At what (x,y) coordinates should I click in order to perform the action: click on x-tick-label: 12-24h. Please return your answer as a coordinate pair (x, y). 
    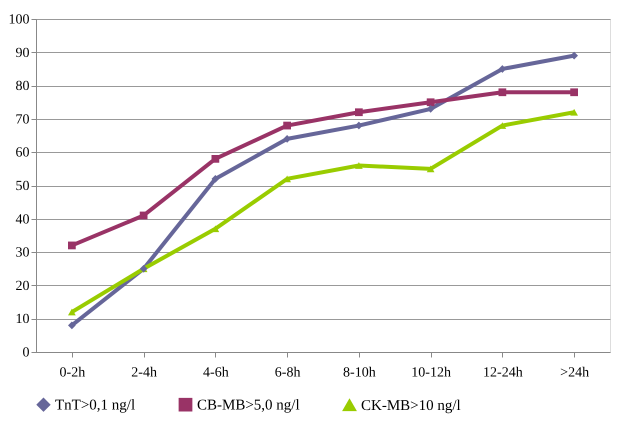
    Looking at the image, I should click on (503, 373).